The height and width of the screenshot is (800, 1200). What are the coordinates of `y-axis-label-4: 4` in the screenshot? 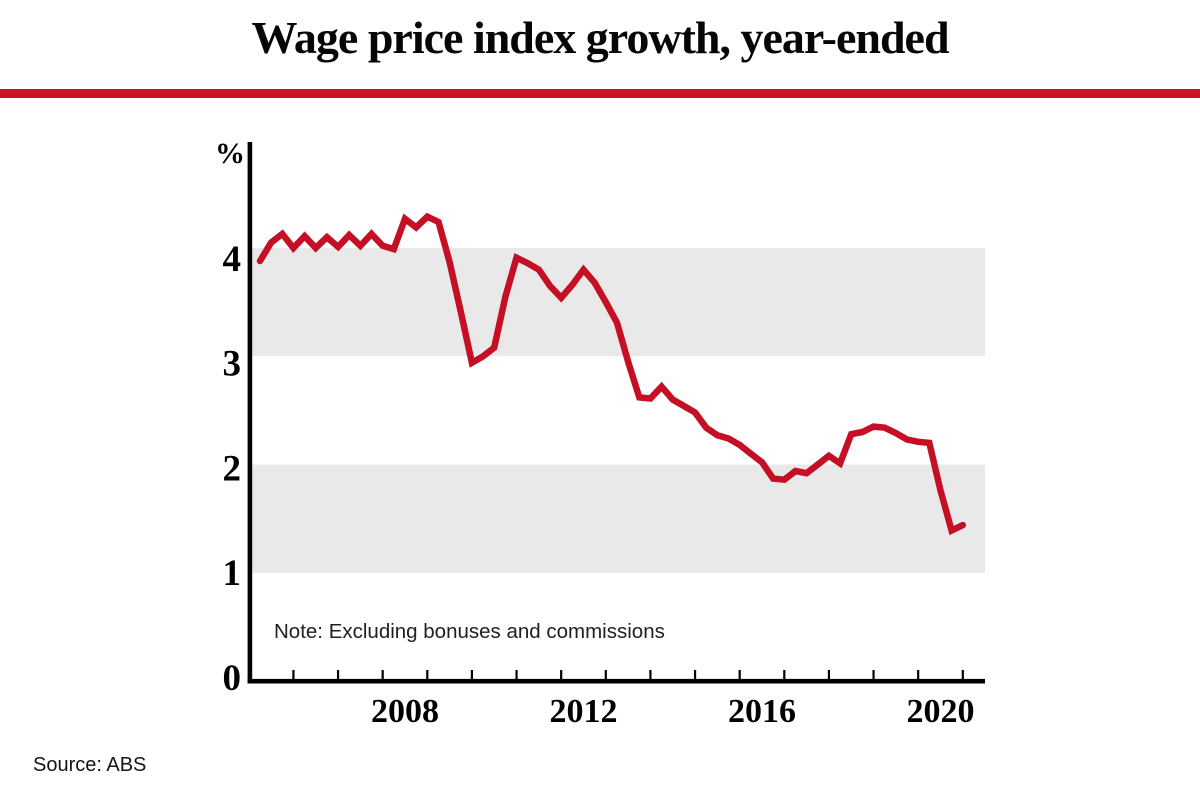 It's located at (232, 259).